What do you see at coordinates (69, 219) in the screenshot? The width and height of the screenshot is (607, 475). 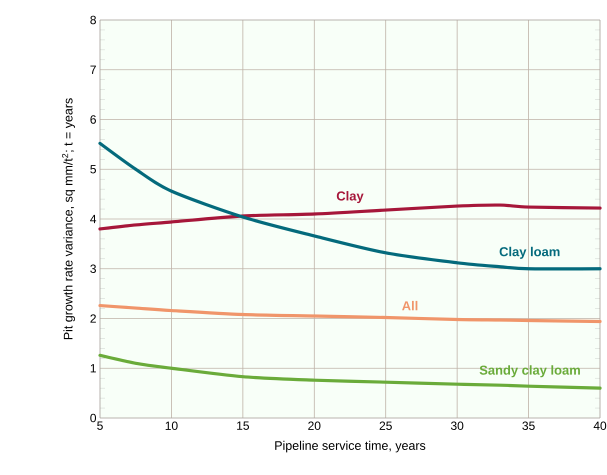 I see `y-axis-title: Pit growth rate variance, sq mm/t$^{2}$; t = years` at bounding box center [69, 219].